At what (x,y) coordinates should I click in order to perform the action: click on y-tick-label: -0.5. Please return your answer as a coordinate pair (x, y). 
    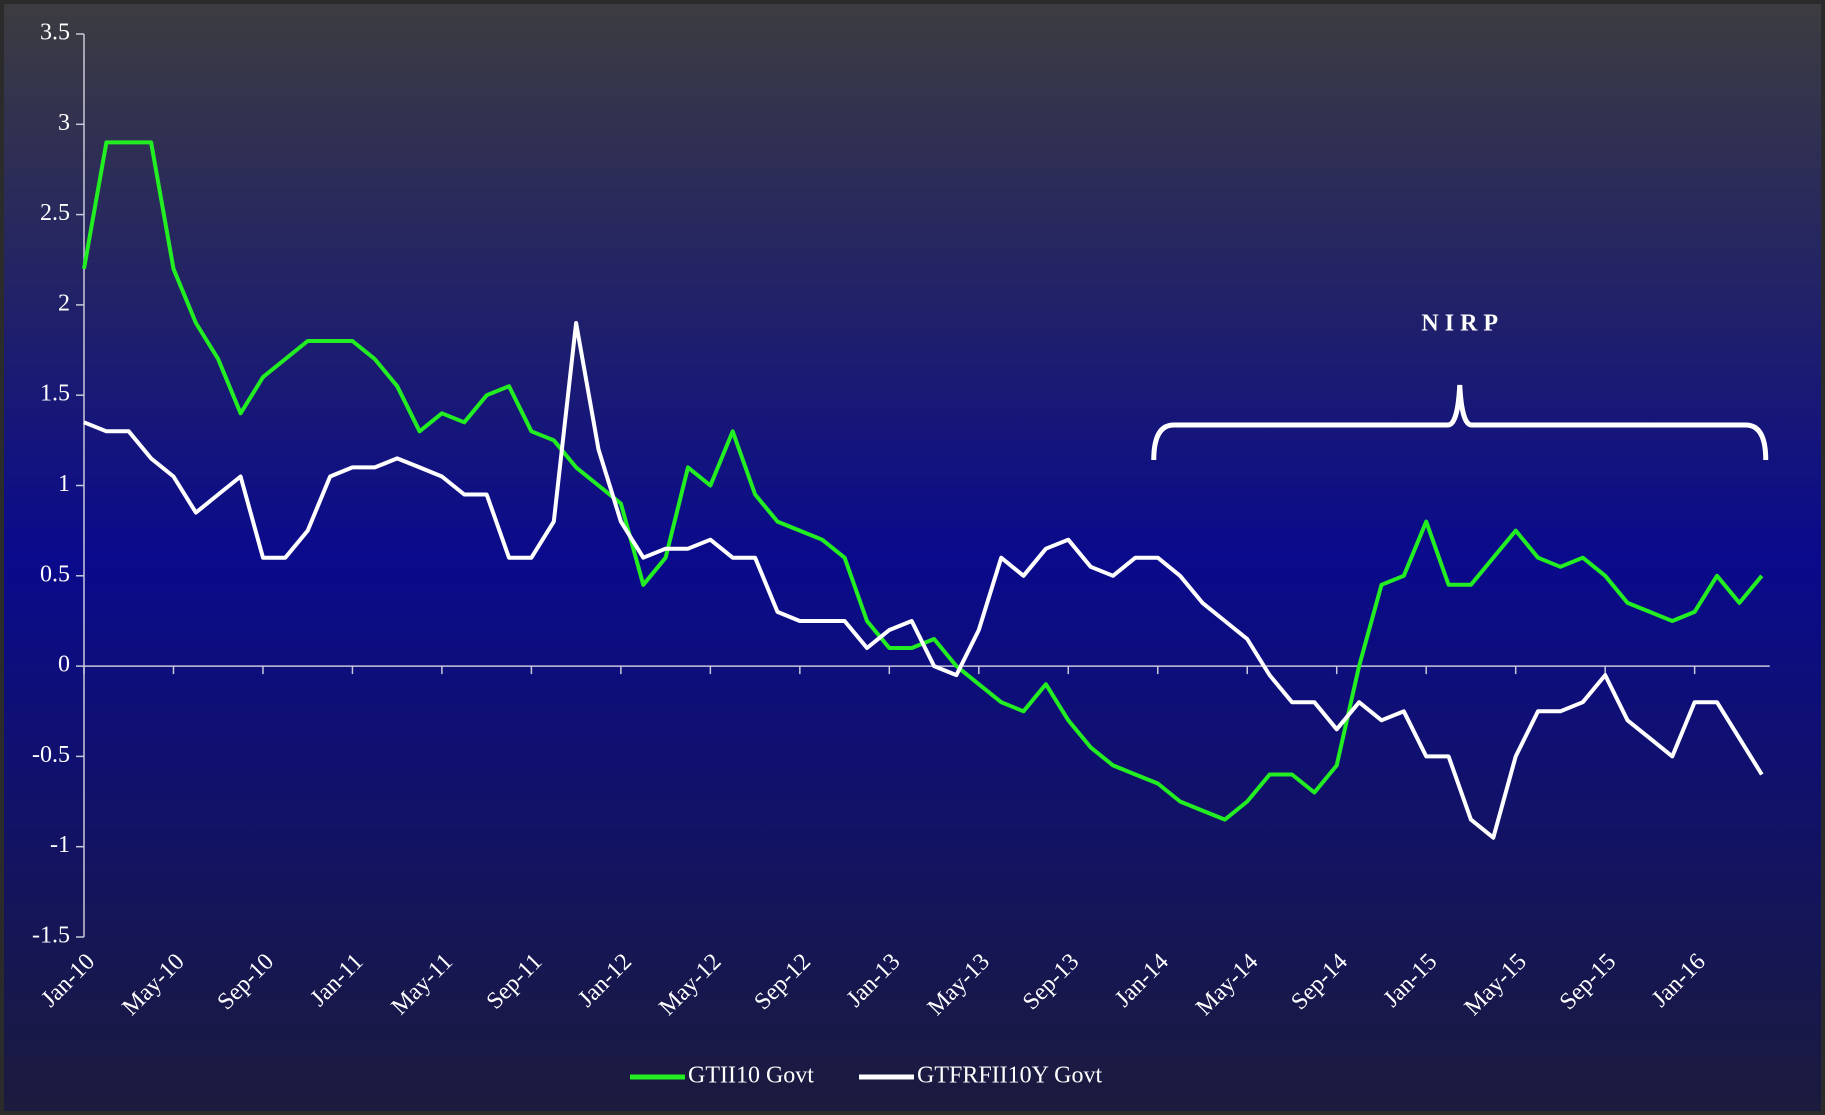
    Looking at the image, I should click on (51, 755).